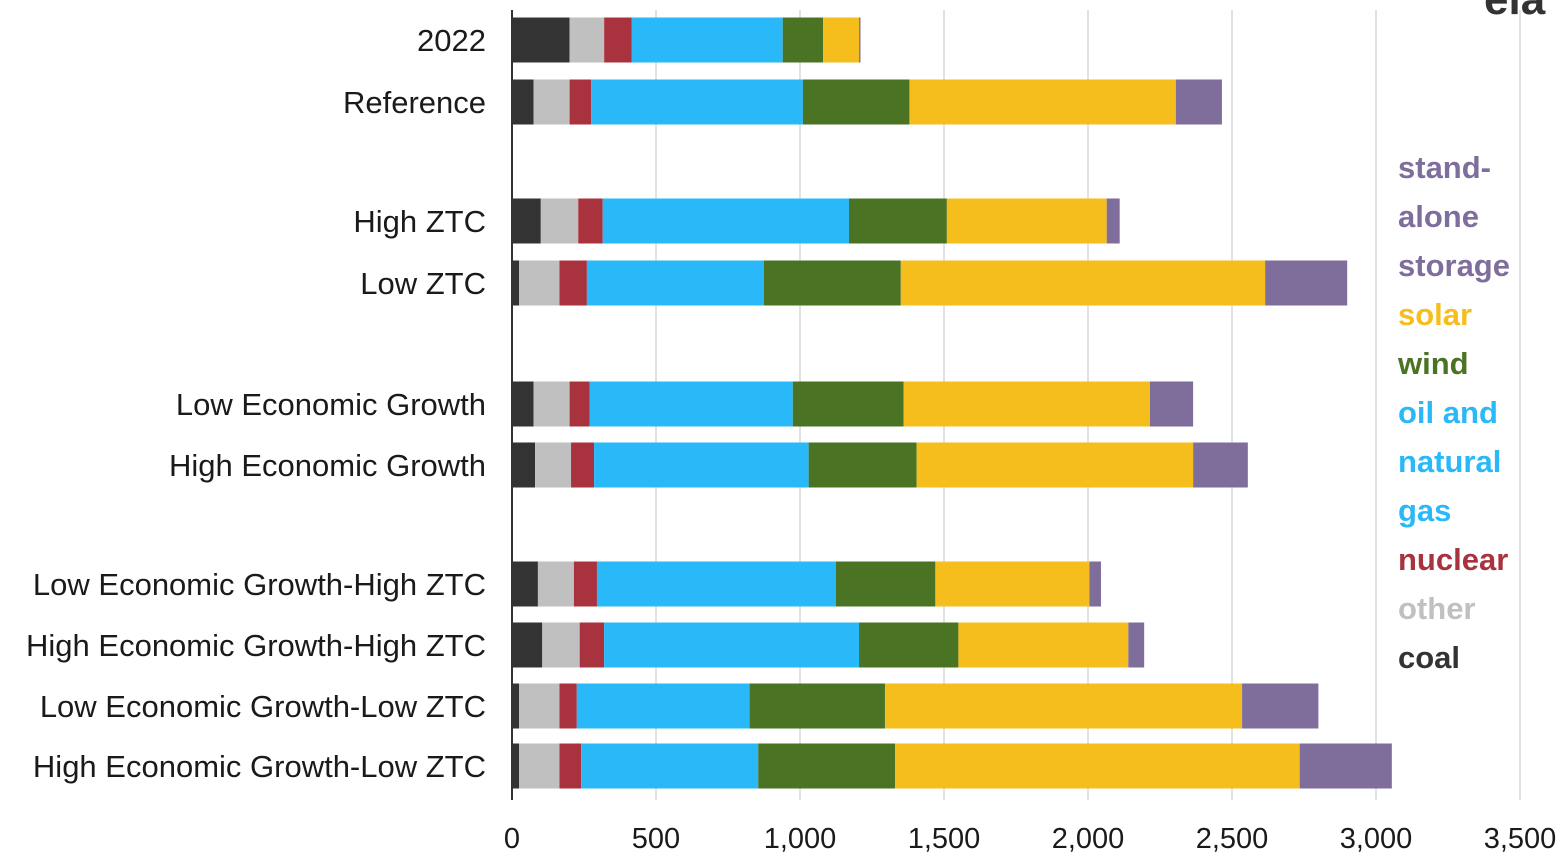  Describe the element at coordinates (512, 839) in the screenshot. I see `x-tick-label: 0` at that location.